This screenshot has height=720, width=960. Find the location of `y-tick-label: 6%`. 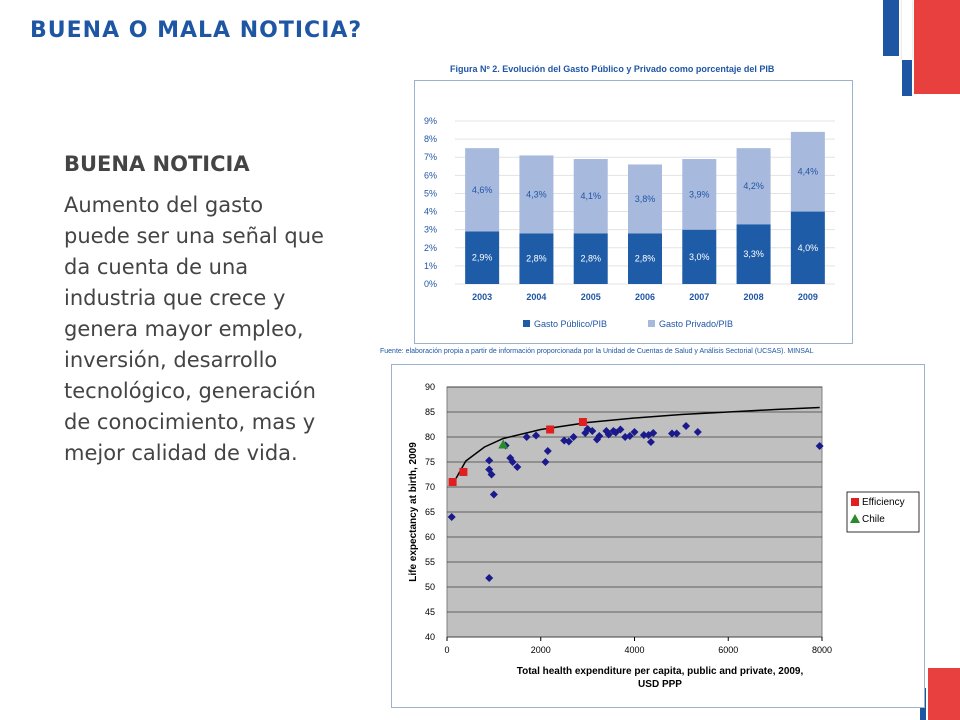

y-tick-label: 6% is located at coordinates (430, 175).